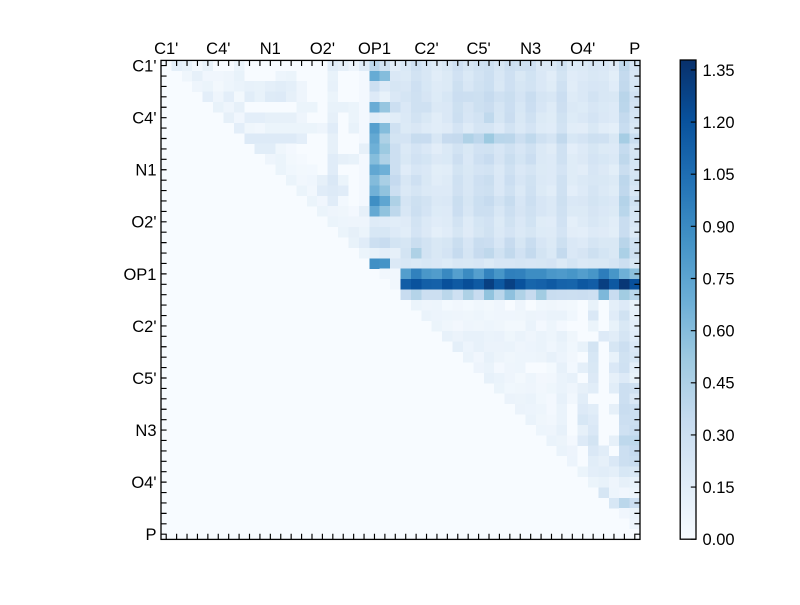 This screenshot has width=800, height=605. Describe the element at coordinates (719, 384) in the screenshot. I see `svg-text: 0.45` at that location.